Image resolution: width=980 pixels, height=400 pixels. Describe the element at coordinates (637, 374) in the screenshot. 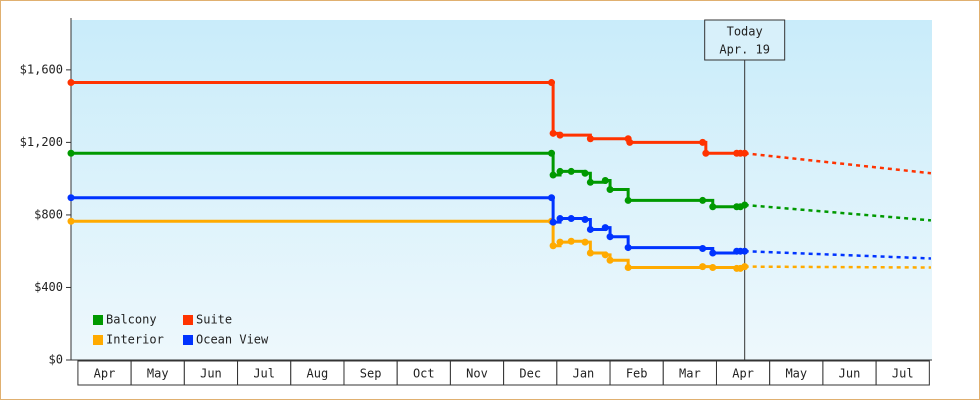

I see `x-tick-label: Feb` at that location.